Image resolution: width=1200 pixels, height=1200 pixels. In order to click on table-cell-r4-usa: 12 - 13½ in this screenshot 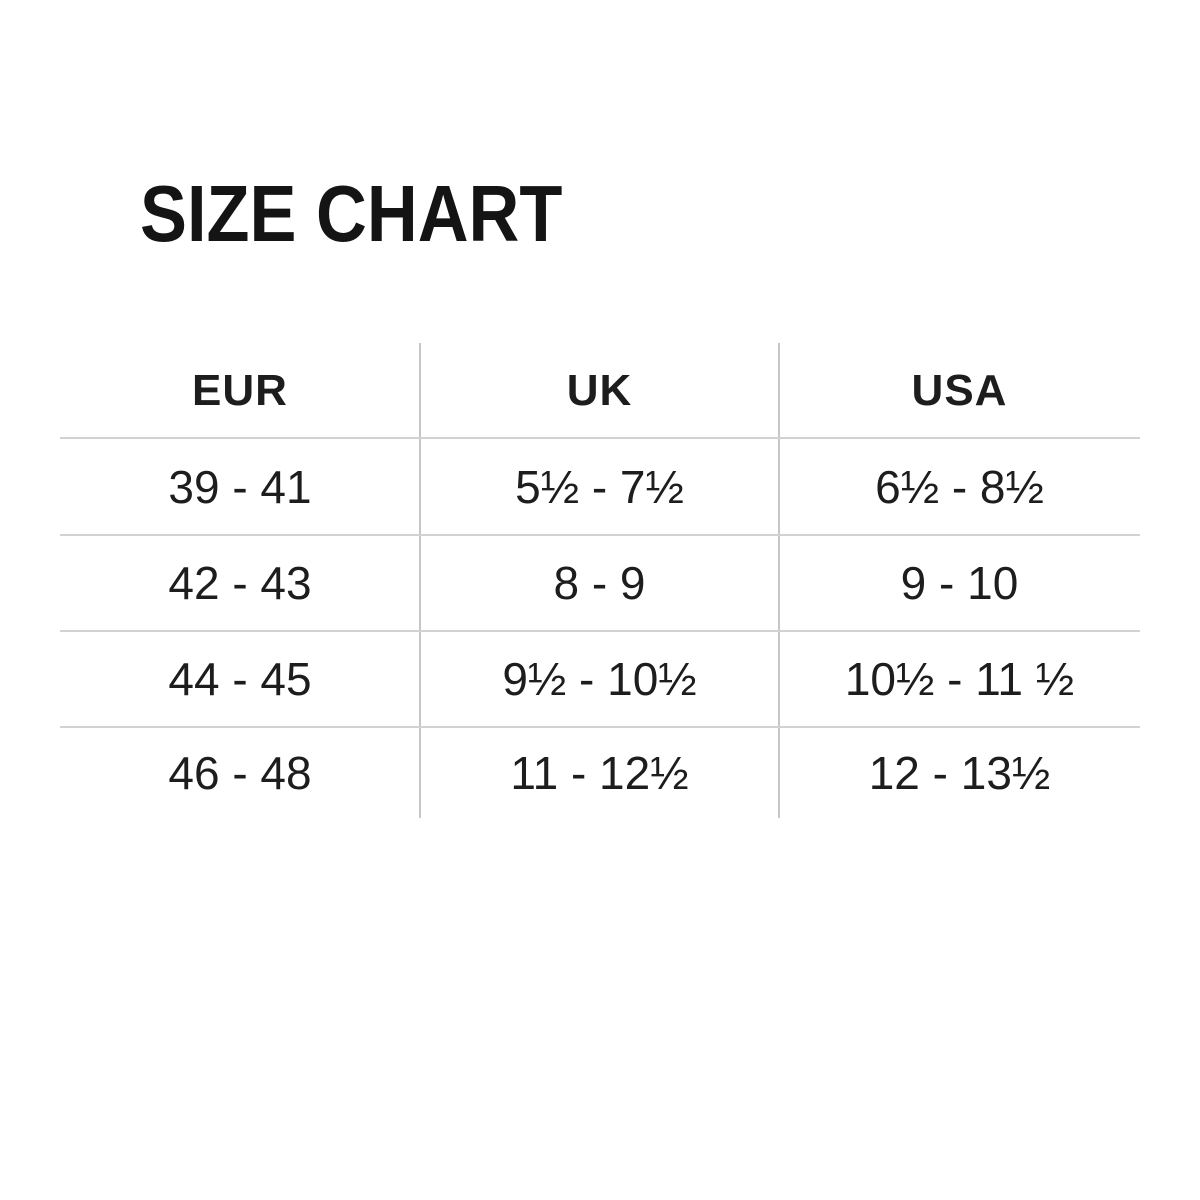, I will do `click(959, 772)`.